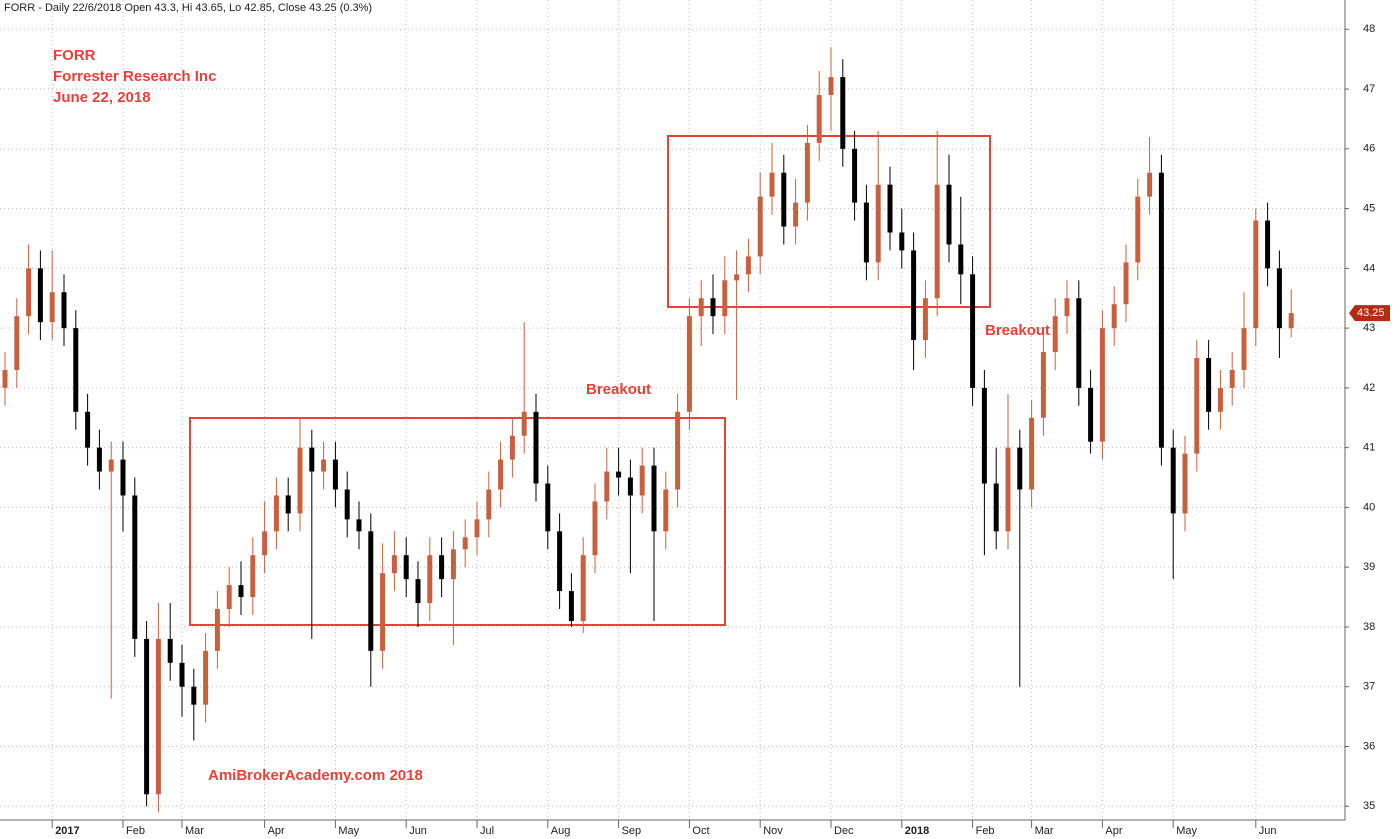 Image resolution: width=1400 pixels, height=839 pixels. What do you see at coordinates (1369, 507) in the screenshot?
I see `y-tick-label: 40` at bounding box center [1369, 507].